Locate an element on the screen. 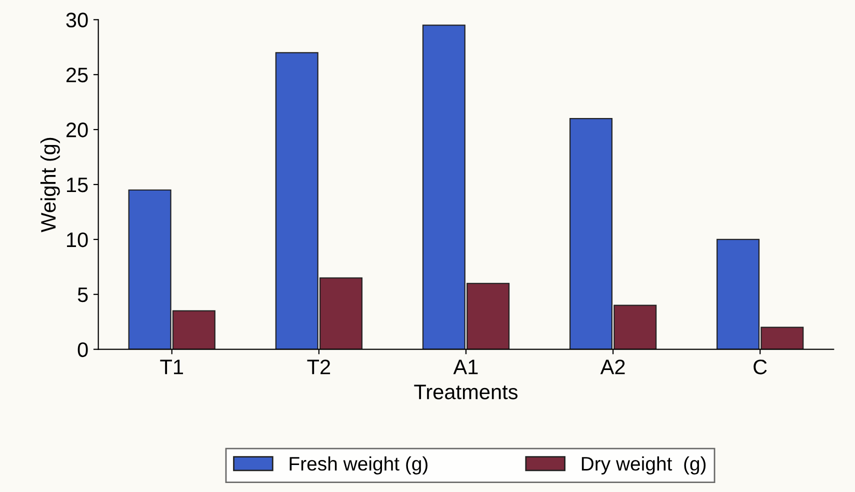 Image resolution: width=855 pixels, height=492 pixels. y-tick-label: 20 is located at coordinates (77, 130).